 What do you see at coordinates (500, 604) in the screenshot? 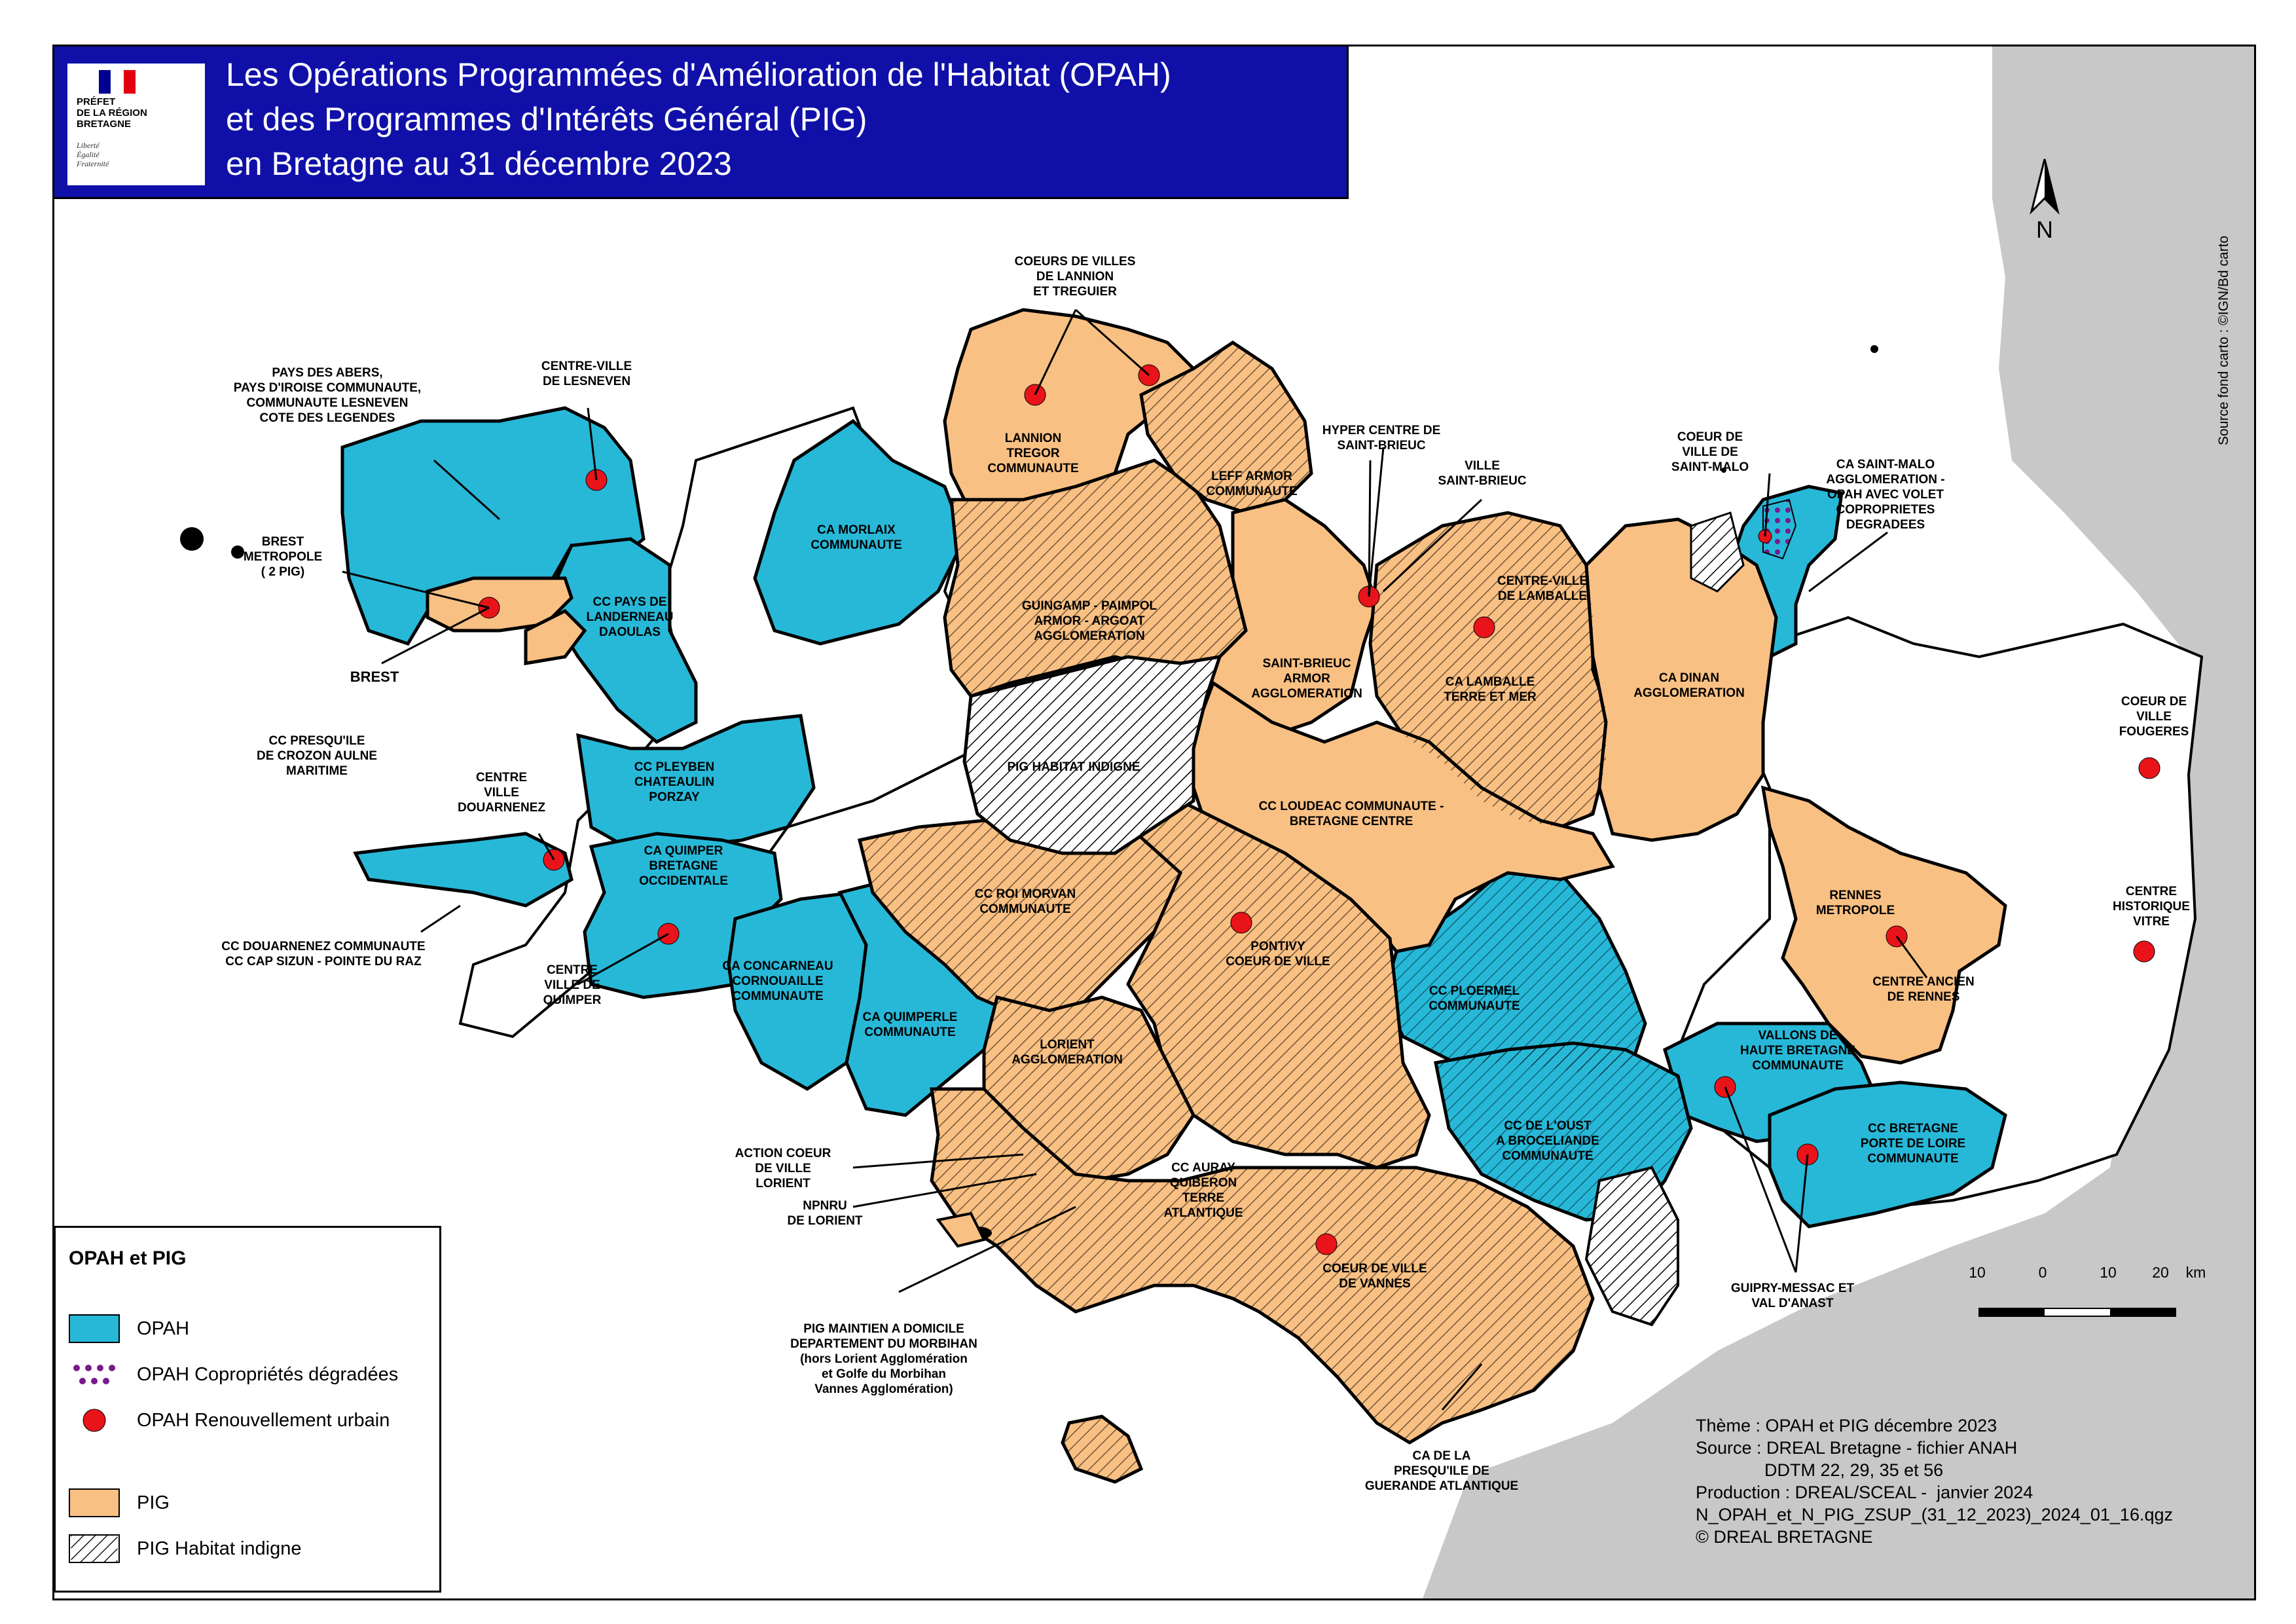
I see `region-brest-metropole` at bounding box center [500, 604].